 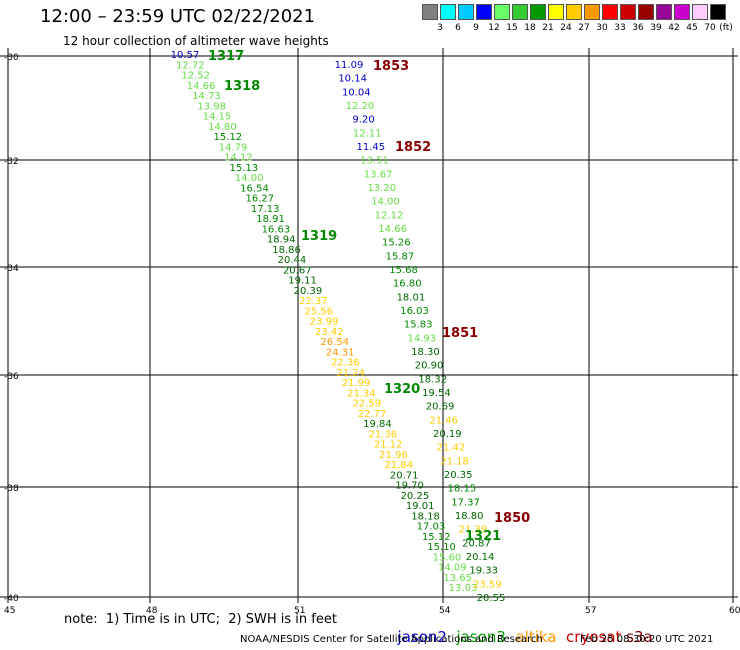 What do you see at coordinates (206, 96) in the screenshot?
I see `swh-value: 14.73` at bounding box center [206, 96].